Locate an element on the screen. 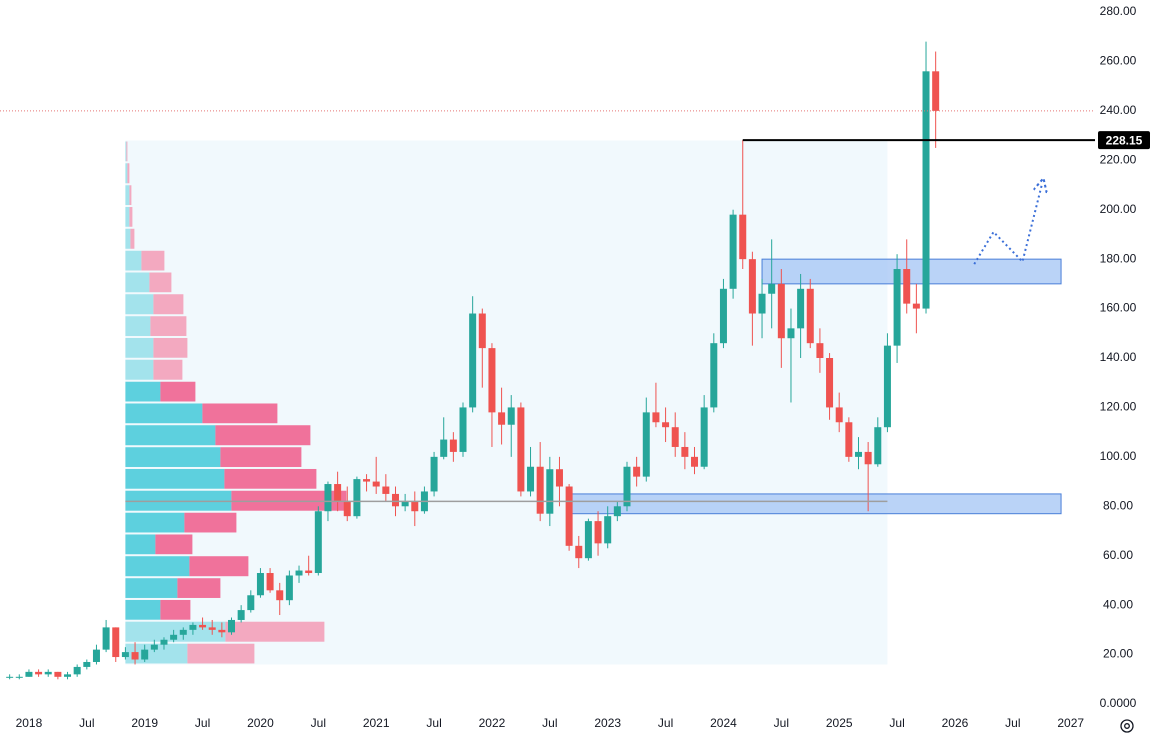  y-tick-label: 280.00 is located at coordinates (1118, 11).